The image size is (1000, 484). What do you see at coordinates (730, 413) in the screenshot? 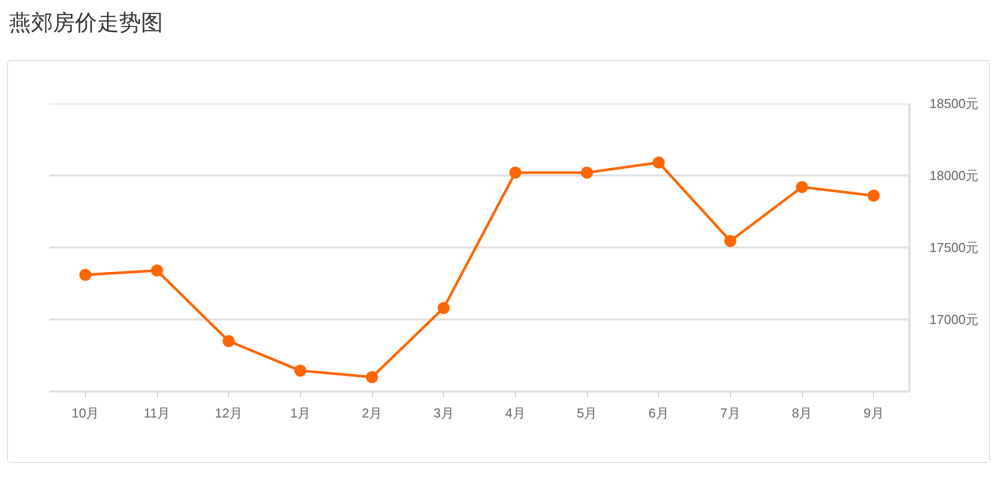
I see `x-tick-label: 7月` at bounding box center [730, 413].